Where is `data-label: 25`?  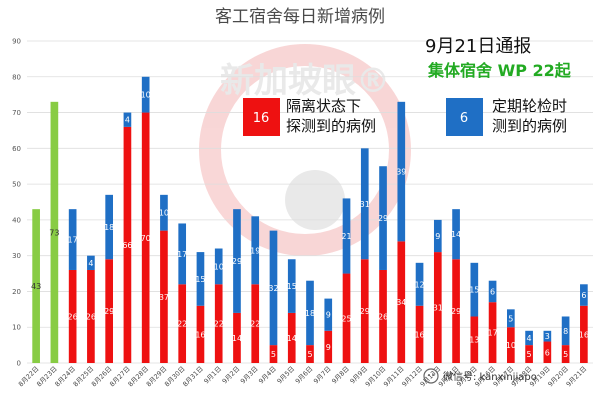 data-label: 25 is located at coordinates (346, 318).